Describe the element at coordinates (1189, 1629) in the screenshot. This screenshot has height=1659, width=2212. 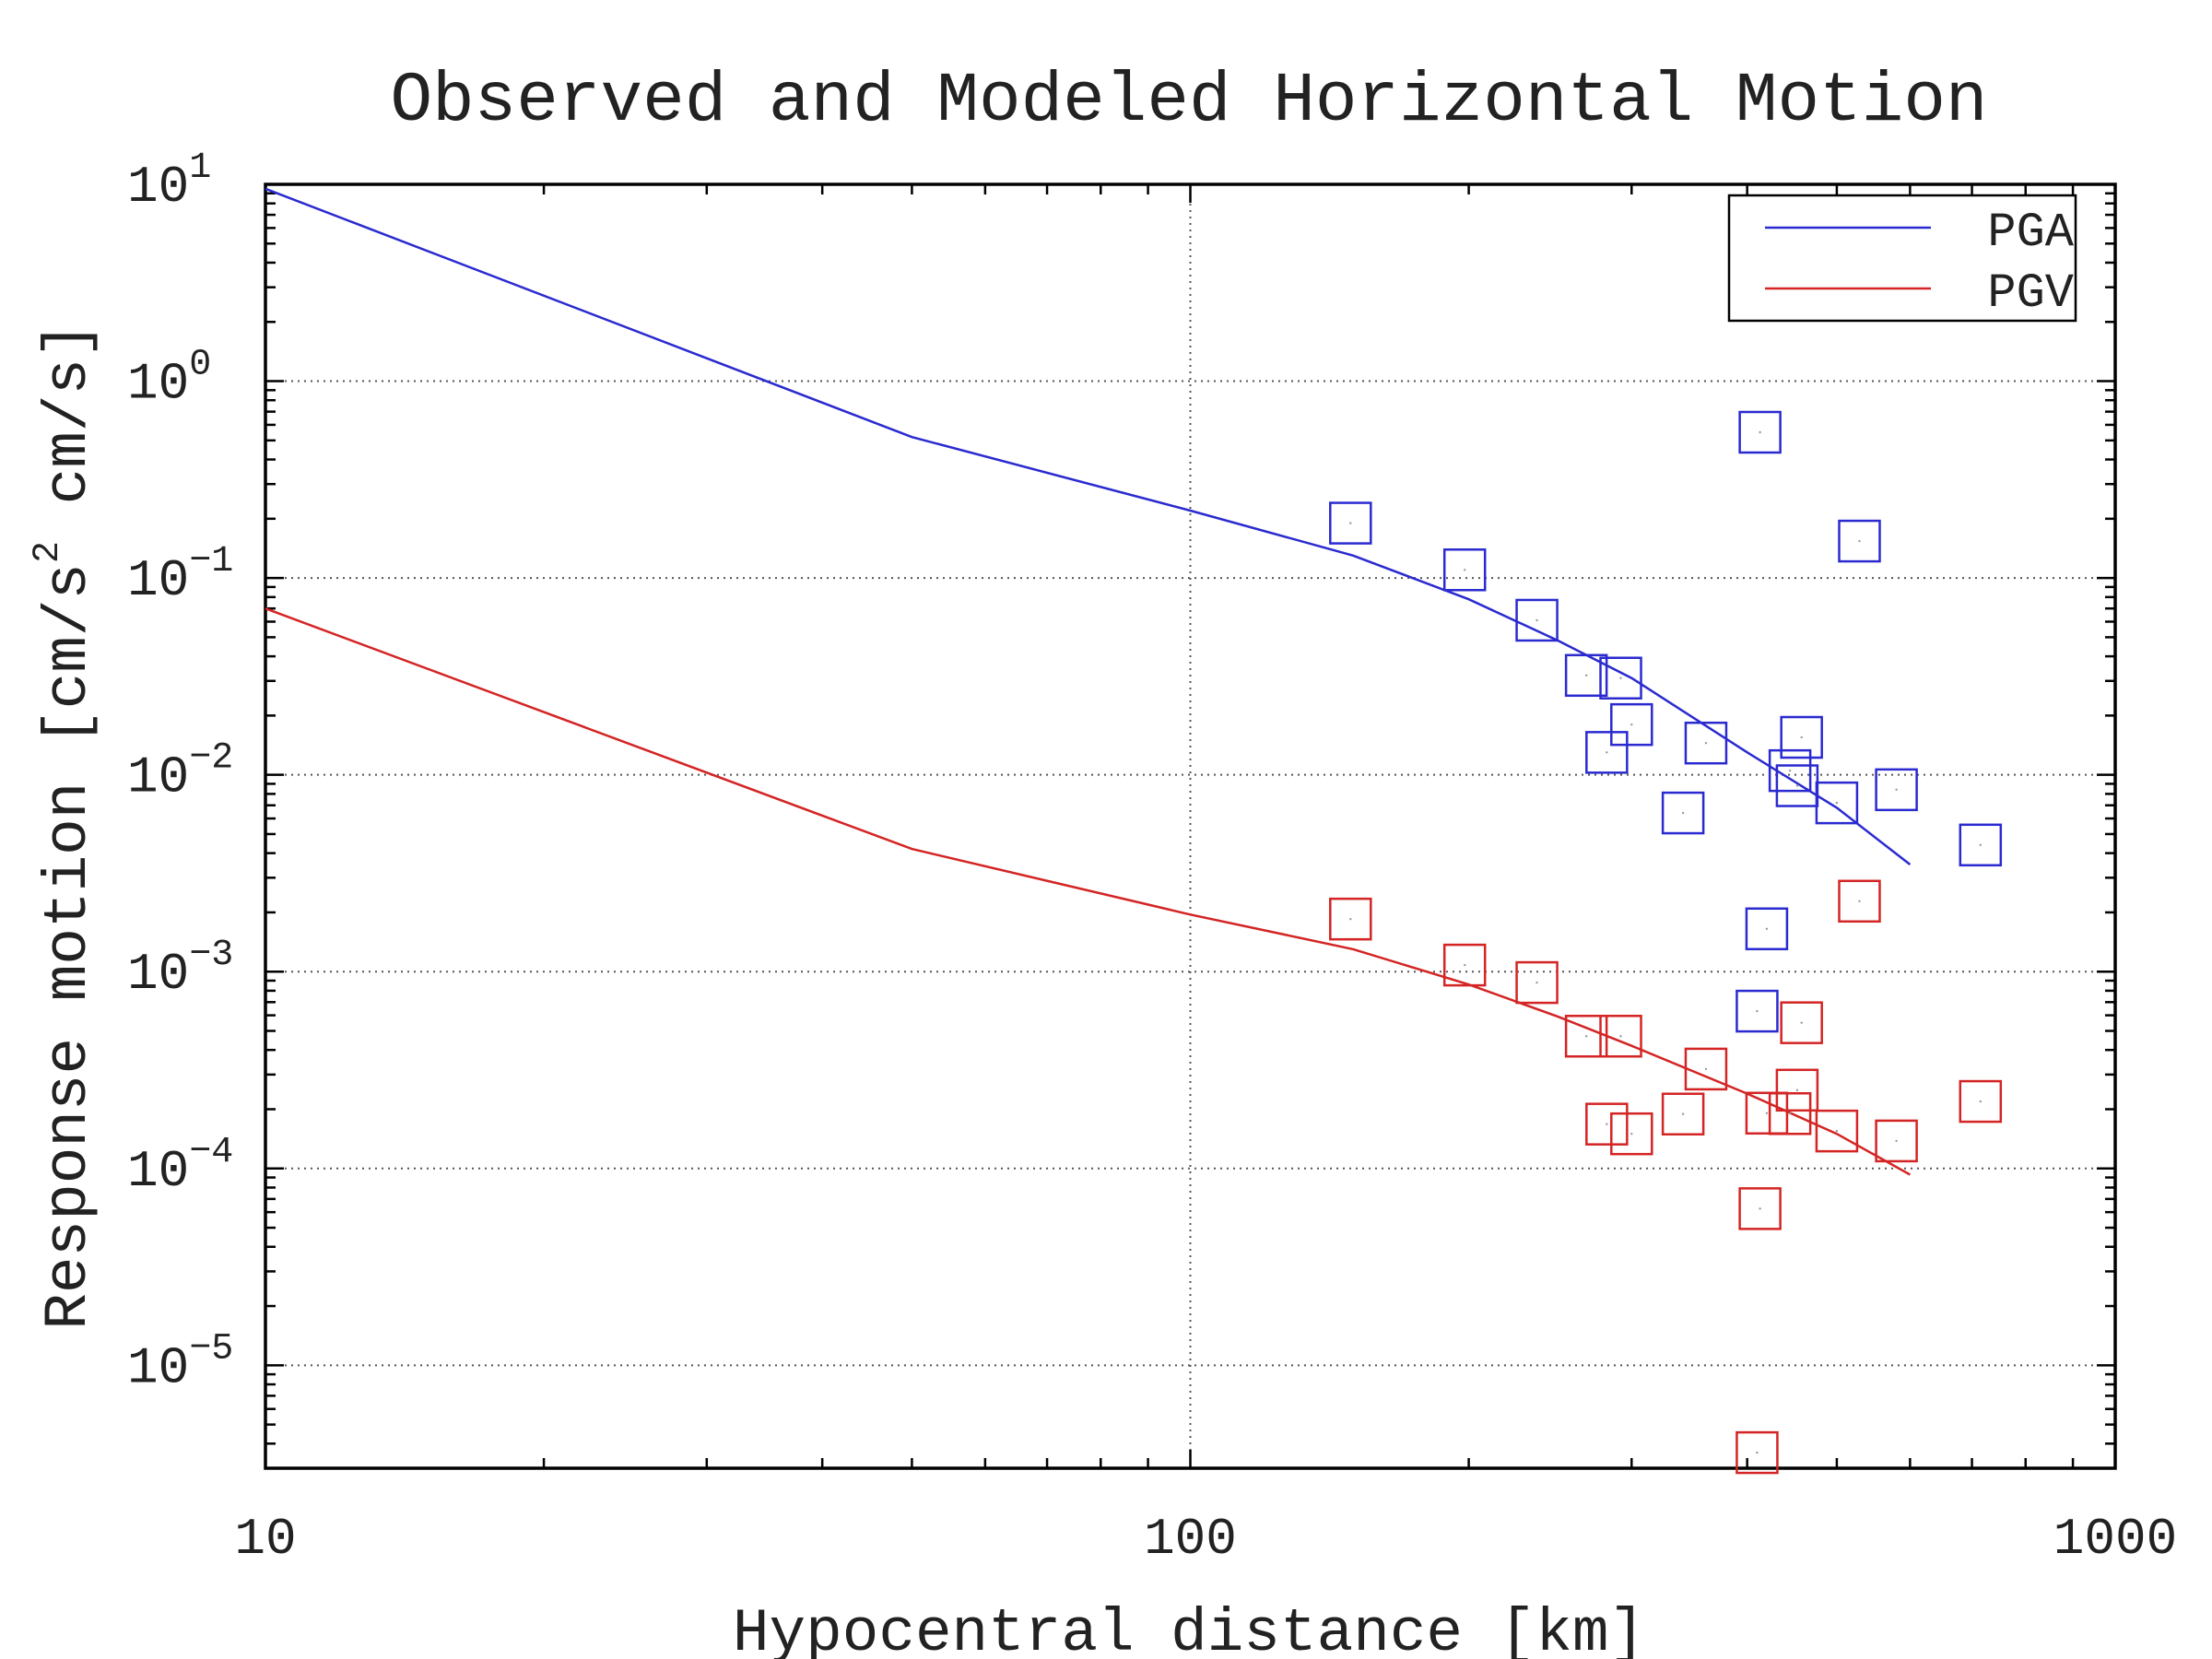
I see `x-axis-label: Hypocentral distance [km]` at that location.